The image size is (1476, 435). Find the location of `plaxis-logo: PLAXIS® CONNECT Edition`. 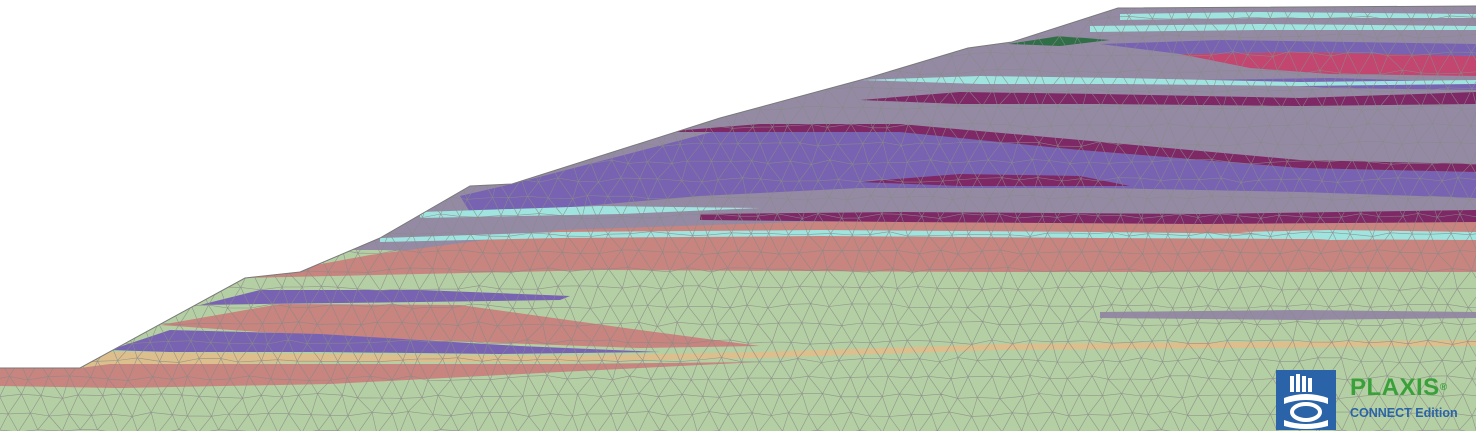

plaxis-logo: PLAXIS® CONNECT Edition is located at coordinates (1376, 400).